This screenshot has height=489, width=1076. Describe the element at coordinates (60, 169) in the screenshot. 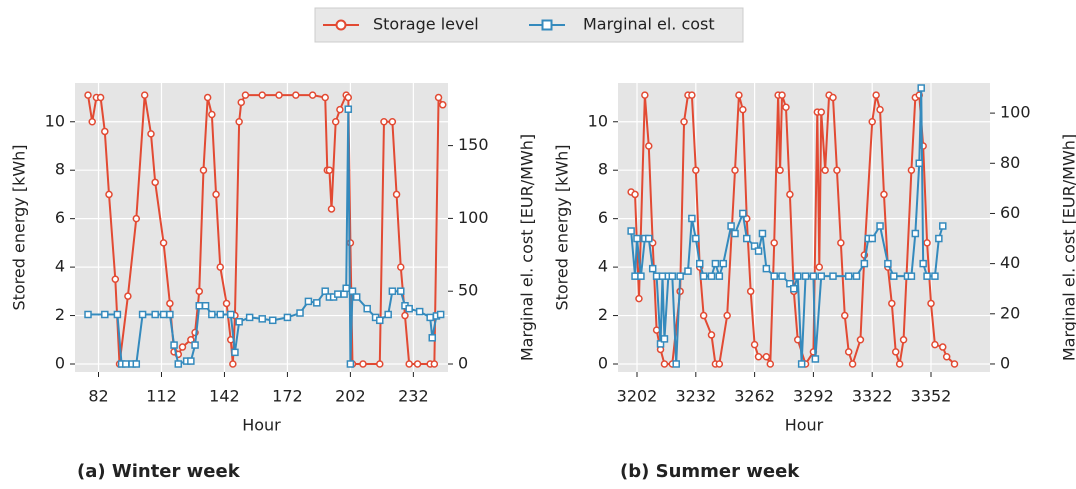

I see `y-tick-label: 8` at that location.